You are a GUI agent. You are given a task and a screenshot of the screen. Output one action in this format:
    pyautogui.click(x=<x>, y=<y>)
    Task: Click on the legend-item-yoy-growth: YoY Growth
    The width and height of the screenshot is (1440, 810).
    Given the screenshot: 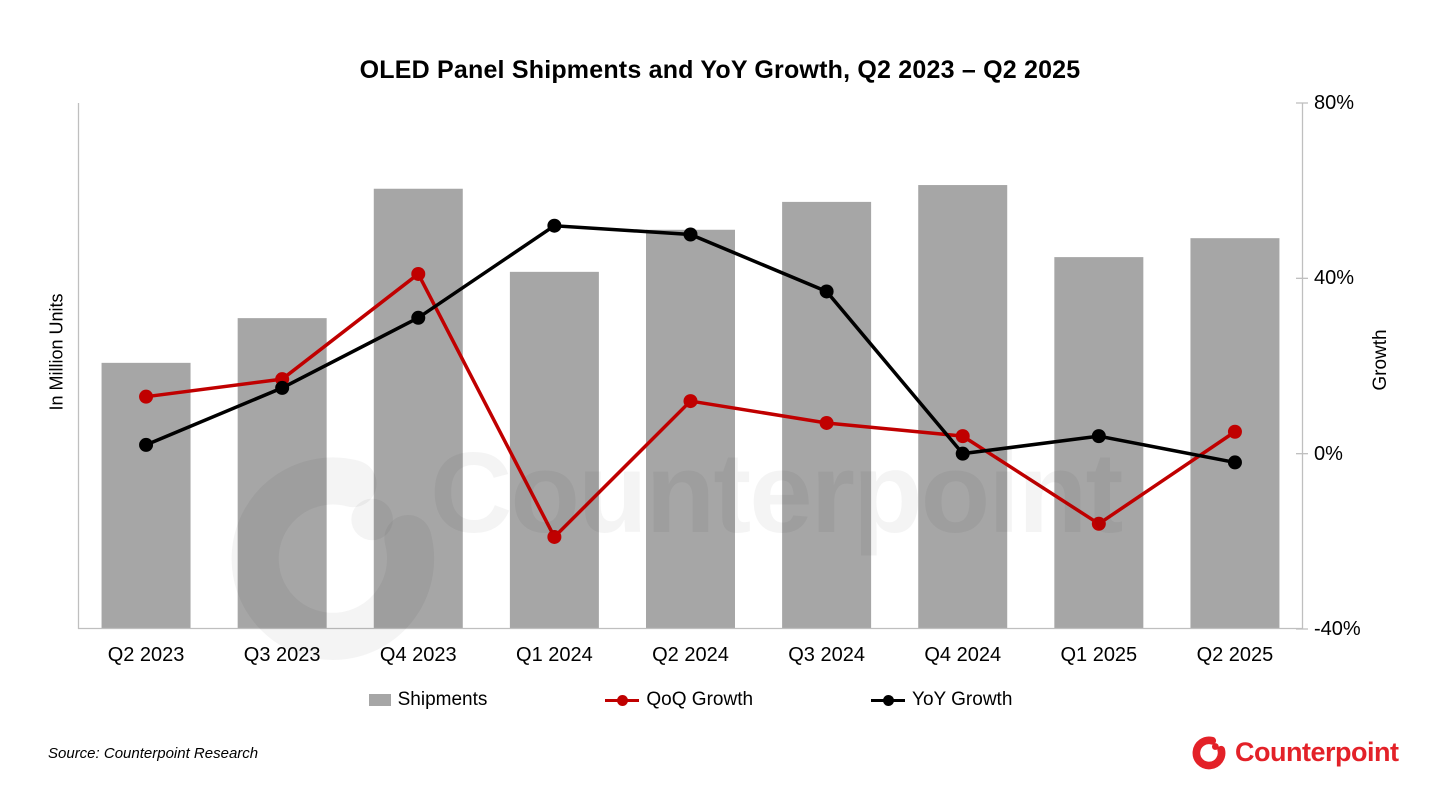 What is the action you would take?
    pyautogui.click(x=941, y=700)
    